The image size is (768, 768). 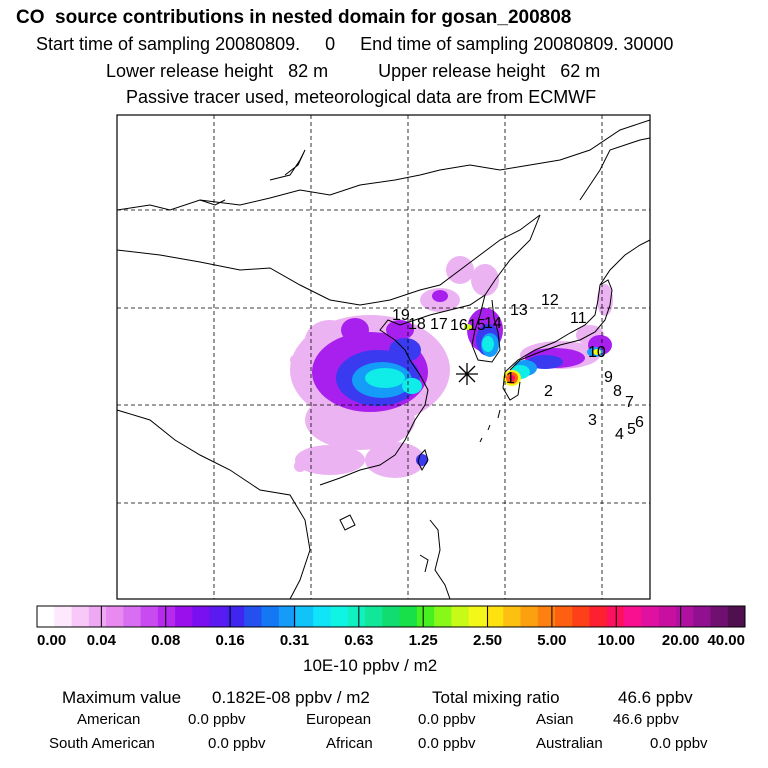 What do you see at coordinates (493, 323) in the screenshot?
I see `region-label-14: 14` at bounding box center [493, 323].